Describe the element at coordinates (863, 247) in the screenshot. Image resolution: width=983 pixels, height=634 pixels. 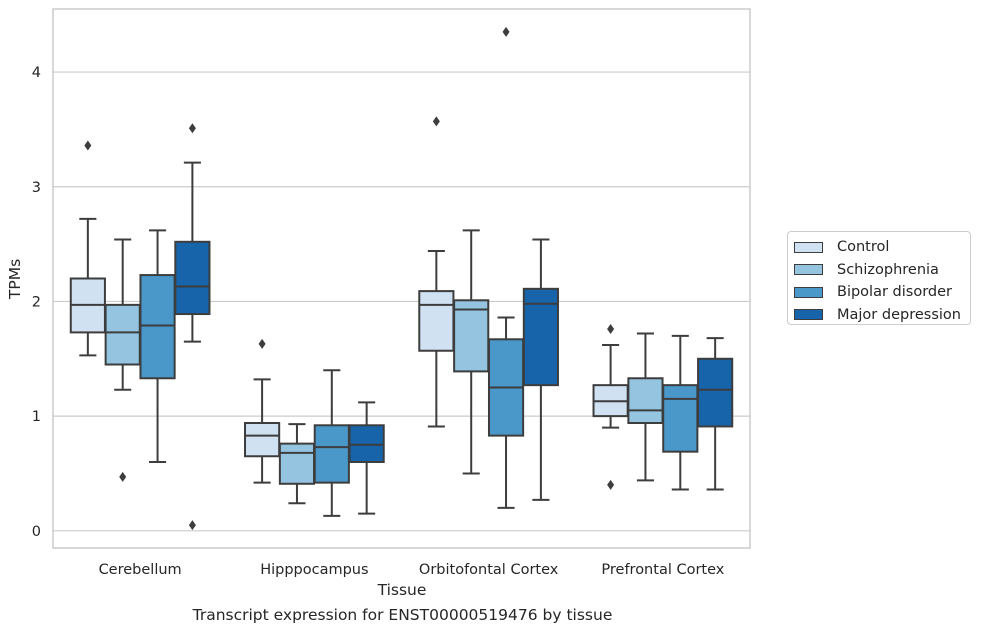
I see `legend-label: Control` at that location.